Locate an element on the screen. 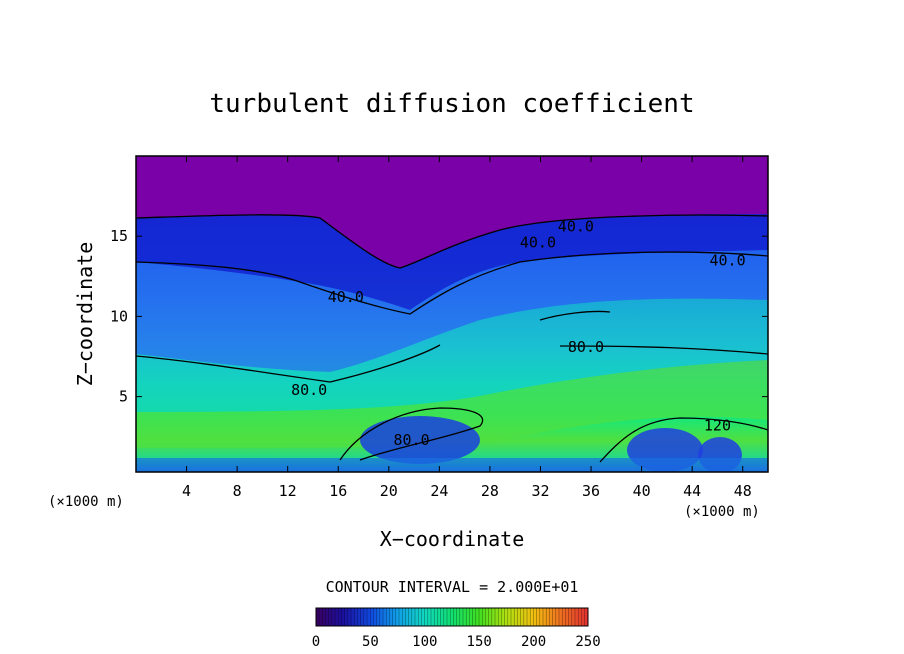 The width and height of the screenshot is (904, 654). colorbar-tick-label: 250 is located at coordinates (587, 642).